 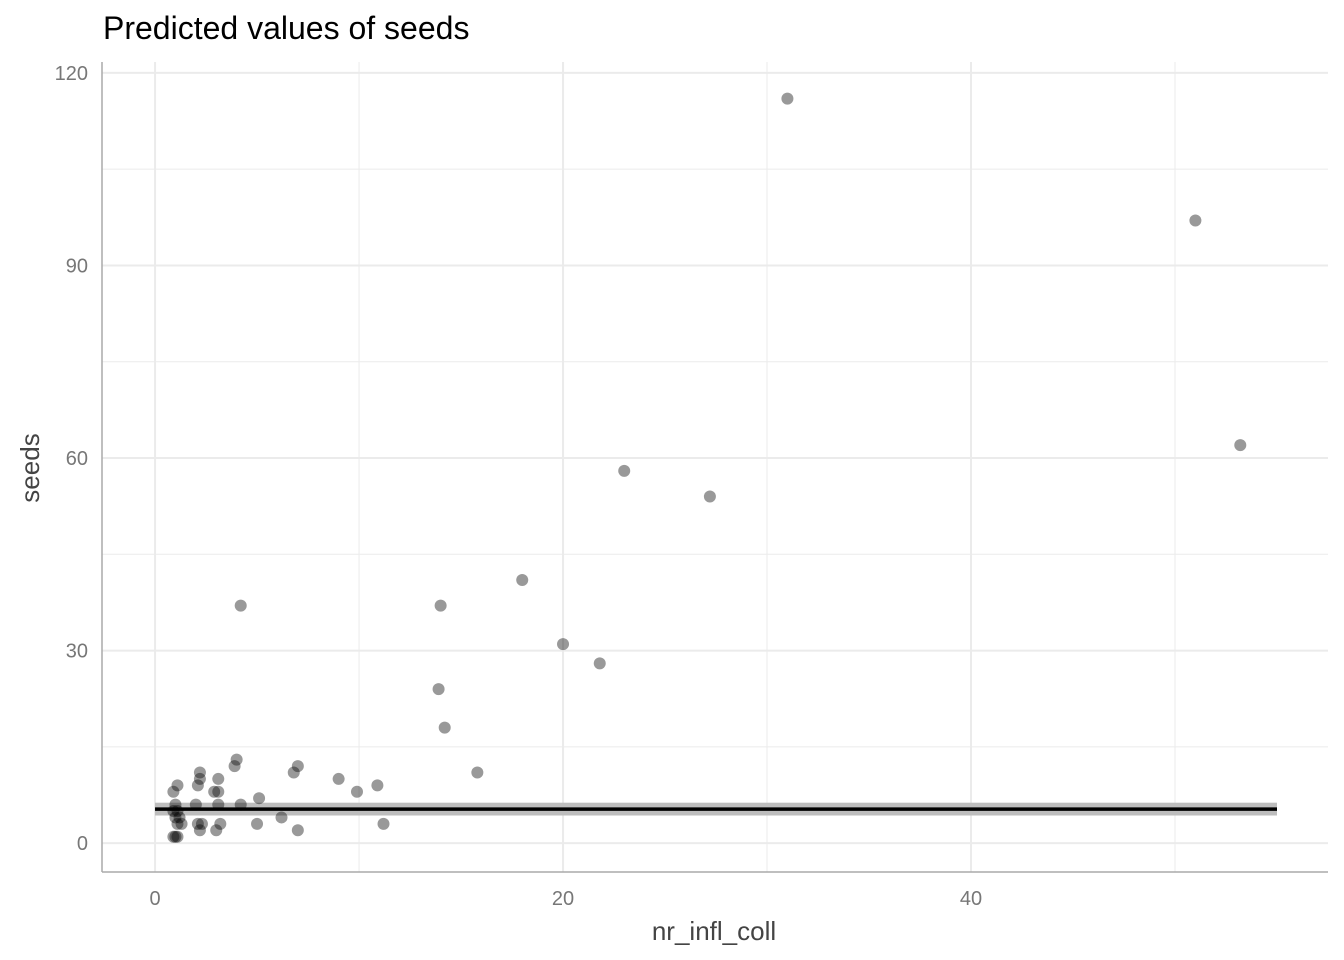 I want to click on y-tick-label: 60, so click(x=77, y=459).